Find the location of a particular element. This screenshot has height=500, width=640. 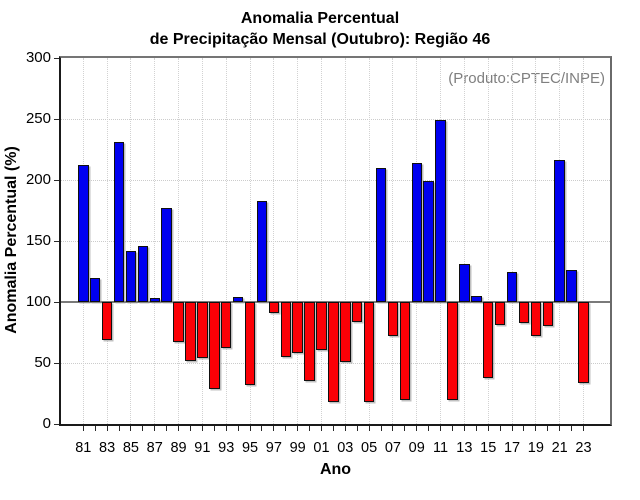

source-note: (Produto:CPTEC/INPE) is located at coordinates (526, 78).